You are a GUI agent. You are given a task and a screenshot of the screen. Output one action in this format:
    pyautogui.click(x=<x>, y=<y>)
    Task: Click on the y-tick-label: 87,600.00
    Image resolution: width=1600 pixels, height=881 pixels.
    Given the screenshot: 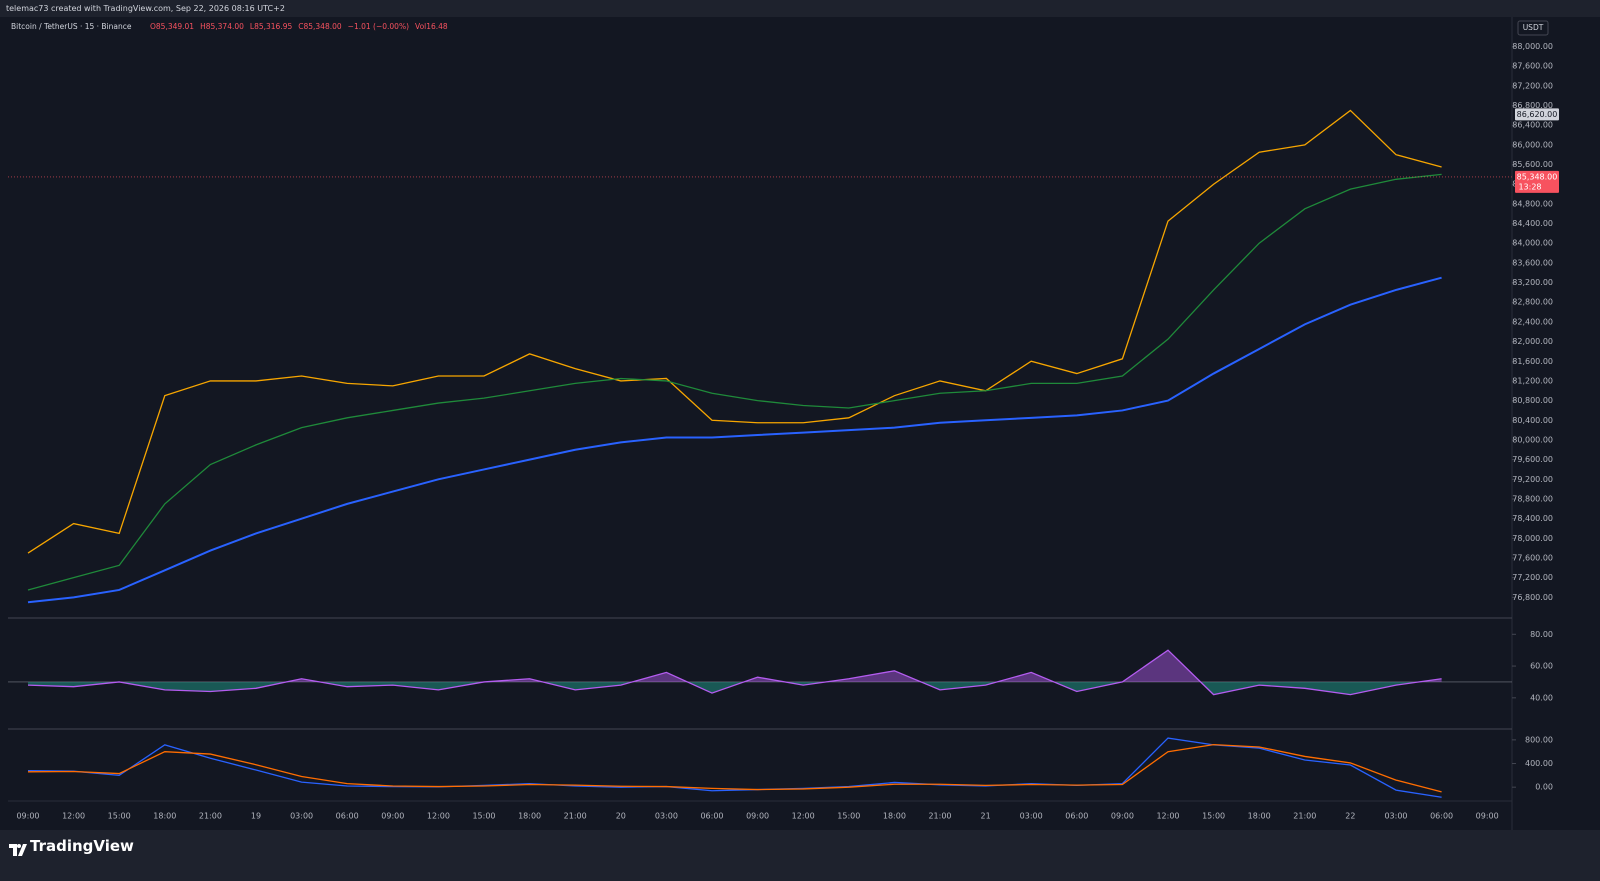 What is the action you would take?
    pyautogui.click(x=1532, y=66)
    